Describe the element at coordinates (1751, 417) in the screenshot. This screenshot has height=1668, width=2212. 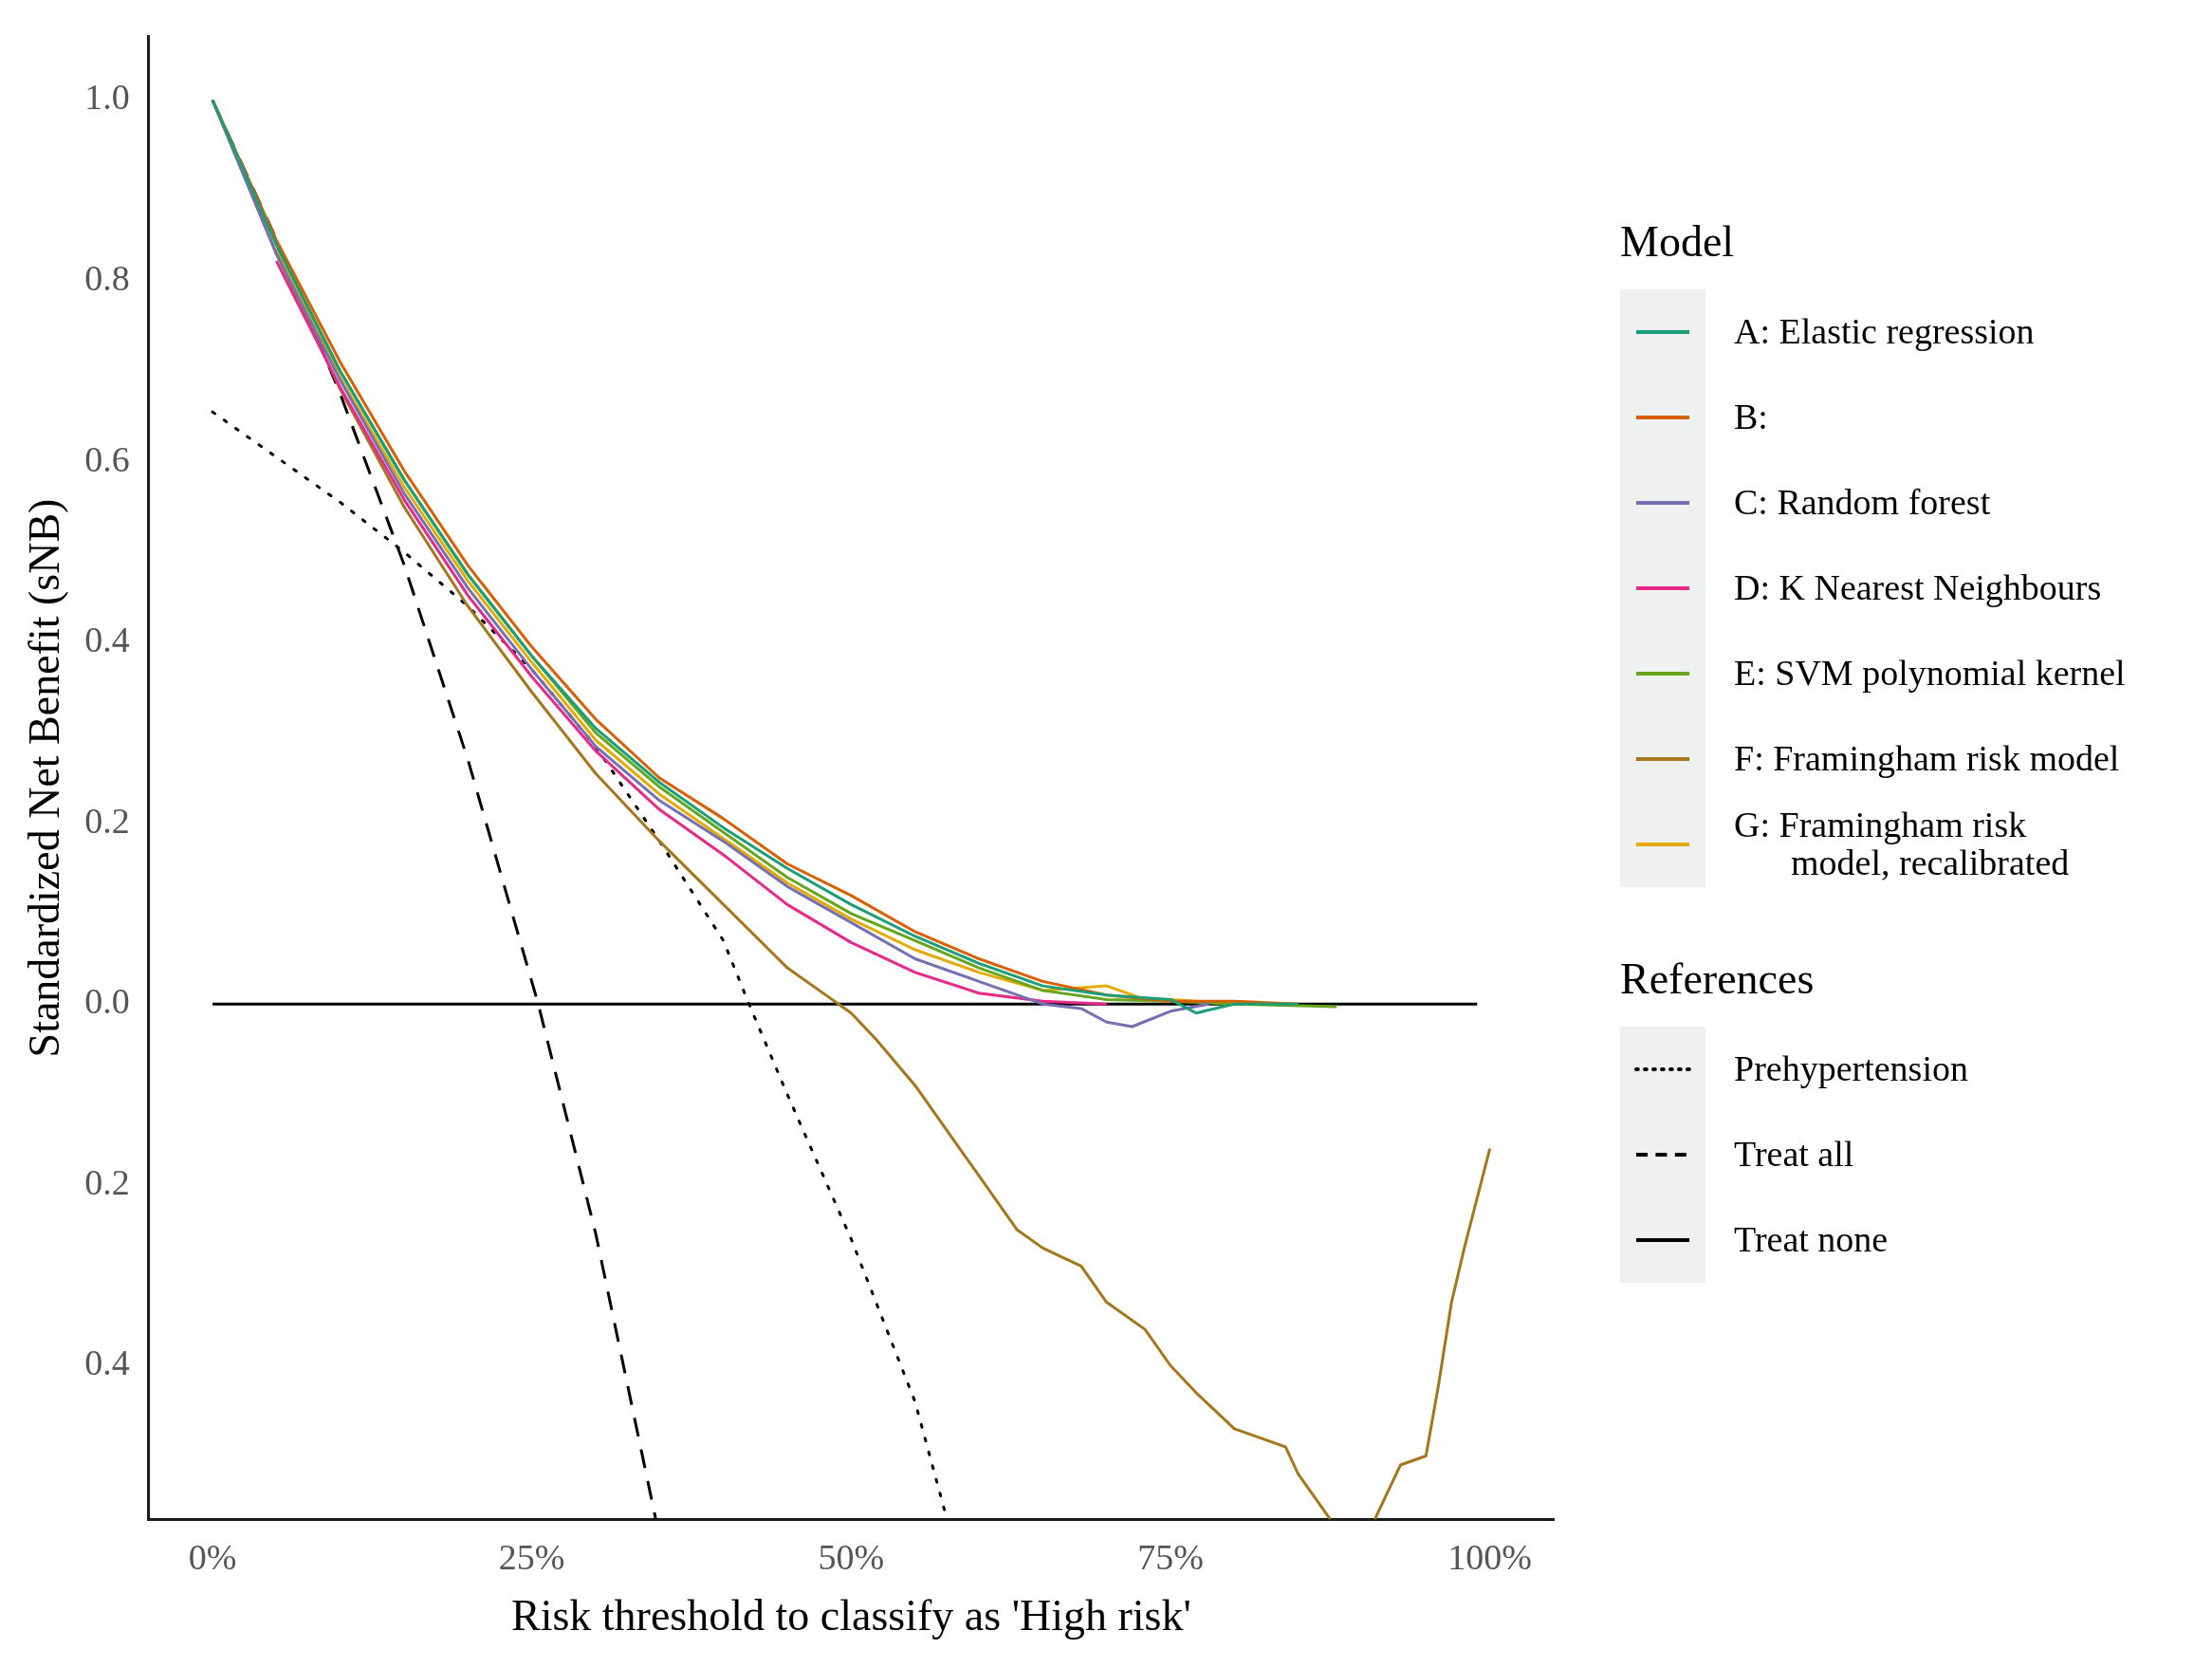
I see `legend-label: B:` at that location.